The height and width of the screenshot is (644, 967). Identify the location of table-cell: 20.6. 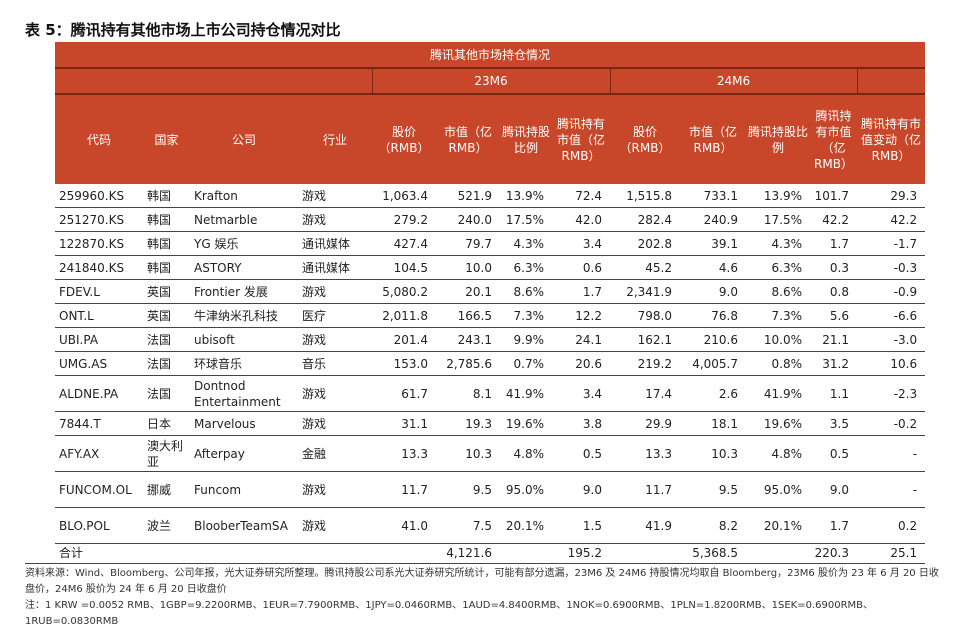
(581, 363).